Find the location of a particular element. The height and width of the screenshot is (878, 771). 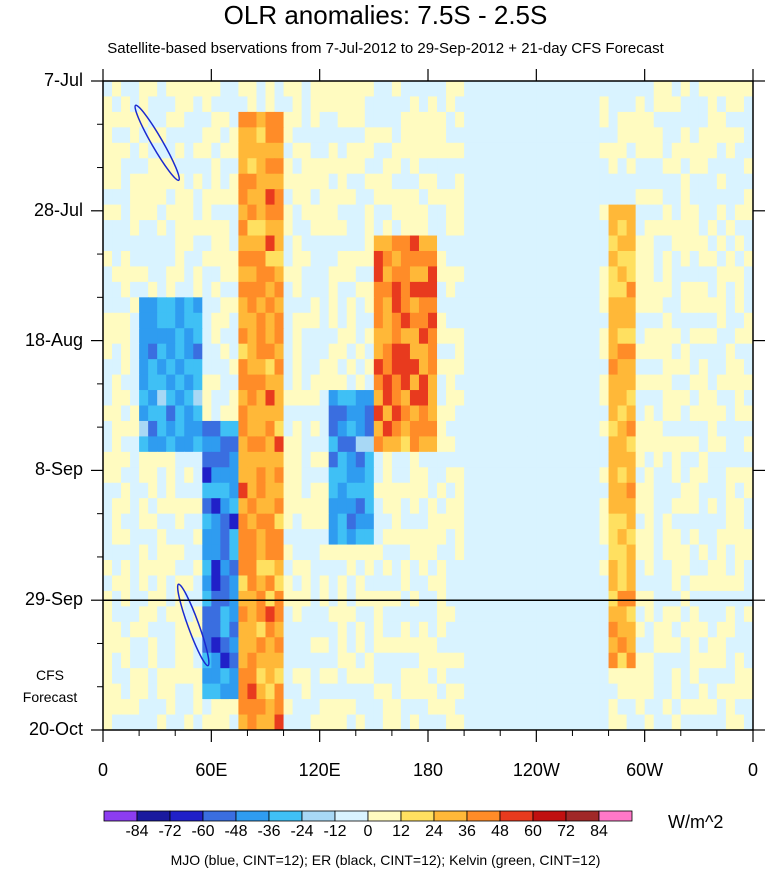

colorbar-swatch is located at coordinates (582, 816).